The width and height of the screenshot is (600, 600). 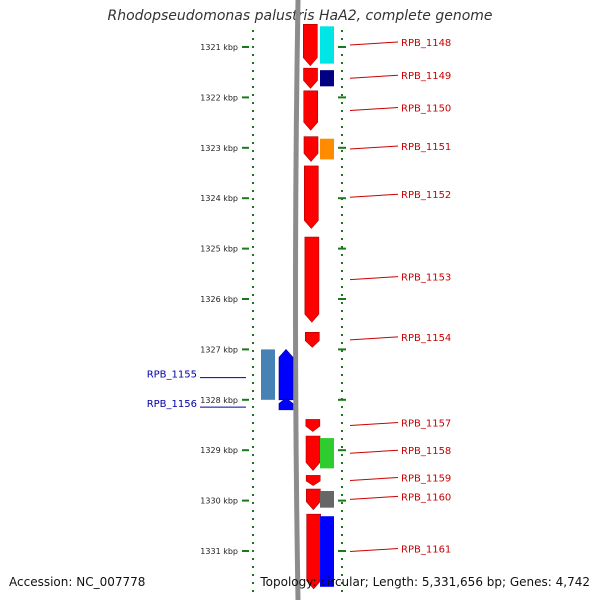 I want to click on ruler-label: 1322 kbp, so click(x=219, y=97).